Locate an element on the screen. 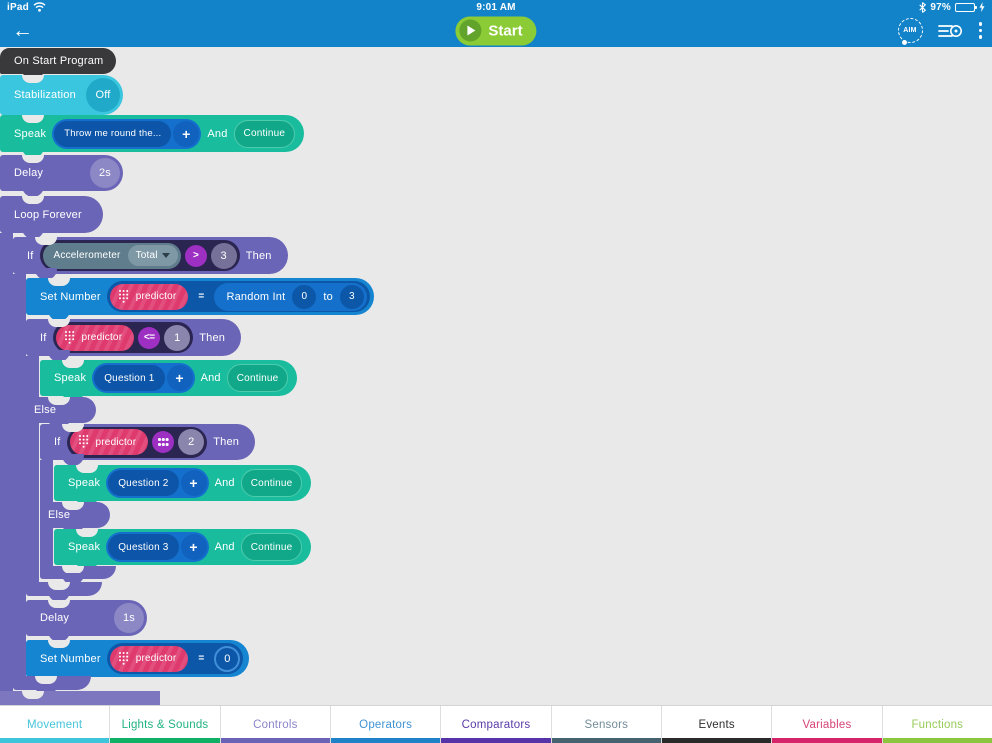  tab-events: Events is located at coordinates (716, 724).